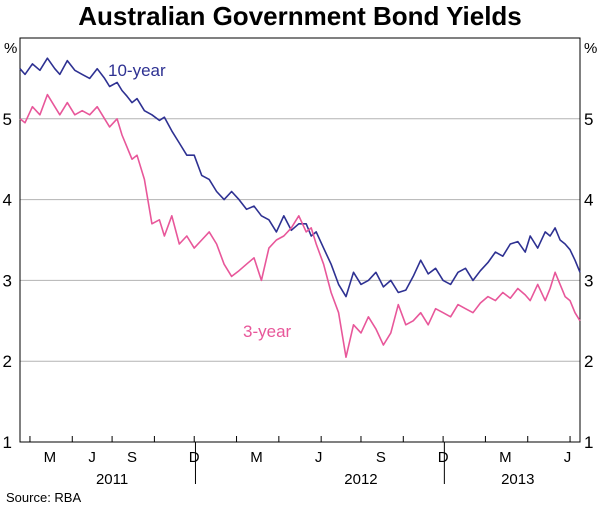 Image resolution: width=600 pixels, height=509 pixels. I want to click on y-tick-right-1: 1, so click(588, 442).